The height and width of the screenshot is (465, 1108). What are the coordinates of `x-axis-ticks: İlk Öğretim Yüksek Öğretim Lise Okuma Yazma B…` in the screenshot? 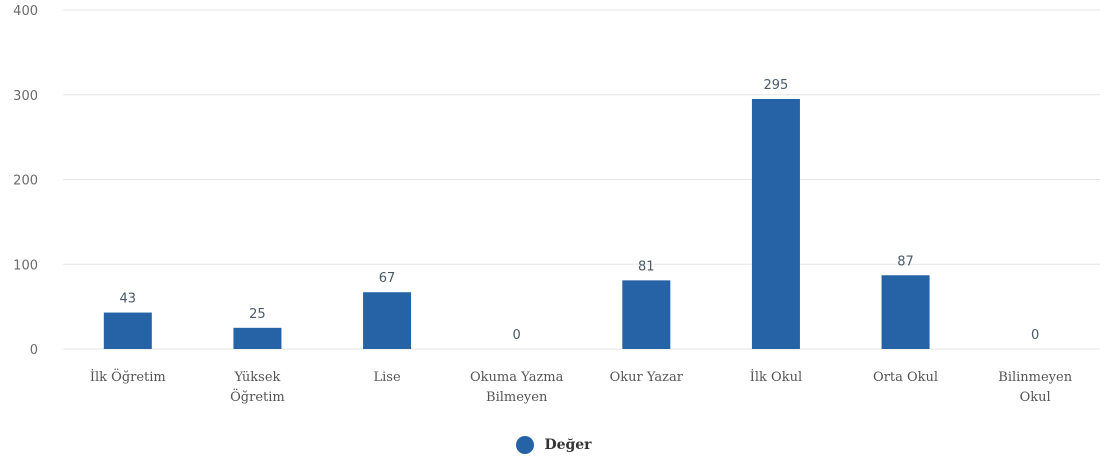 It's located at (581, 386).